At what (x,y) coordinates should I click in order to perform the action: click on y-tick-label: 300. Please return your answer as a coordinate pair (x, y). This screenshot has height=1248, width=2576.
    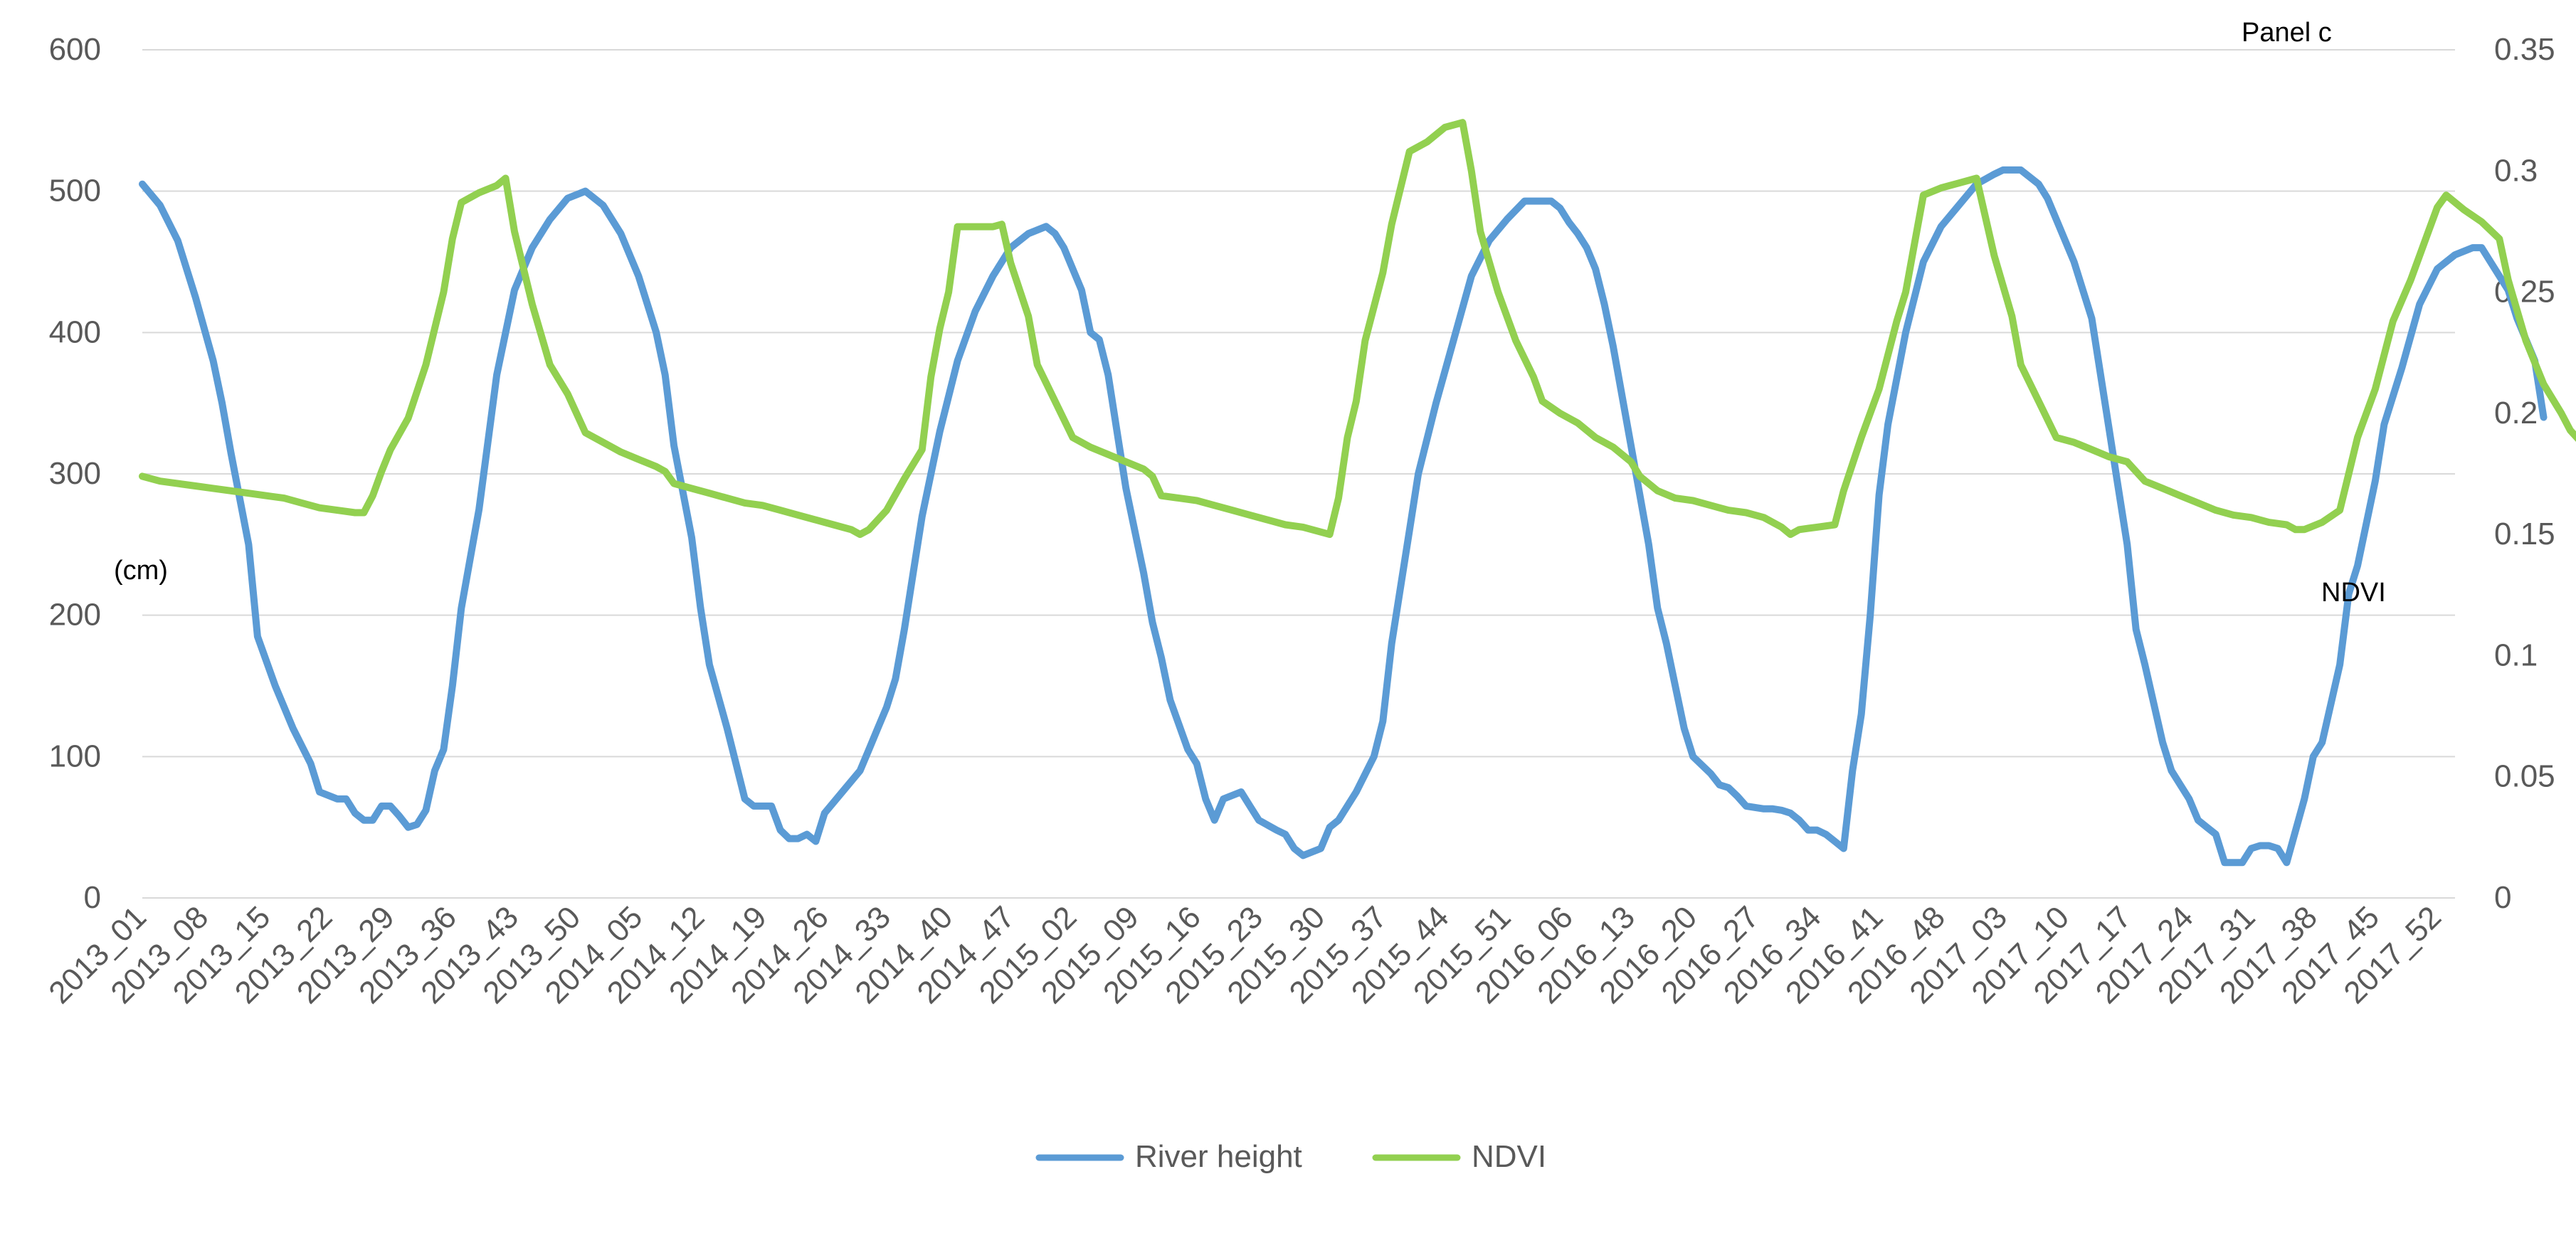
    Looking at the image, I should click on (75, 473).